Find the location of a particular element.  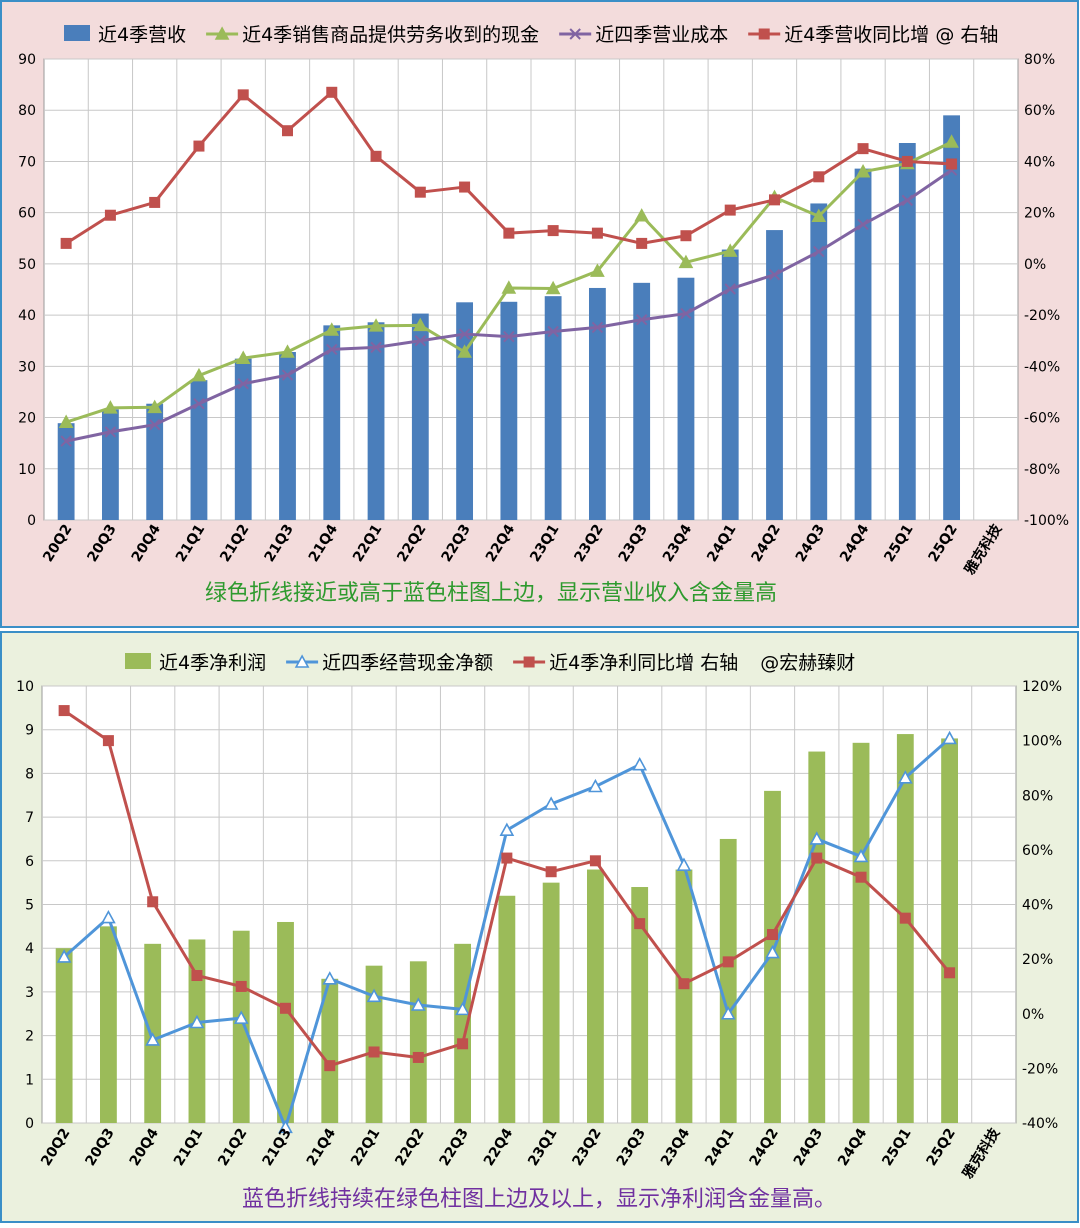

y-tick-label: 6 is located at coordinates (29, 862).